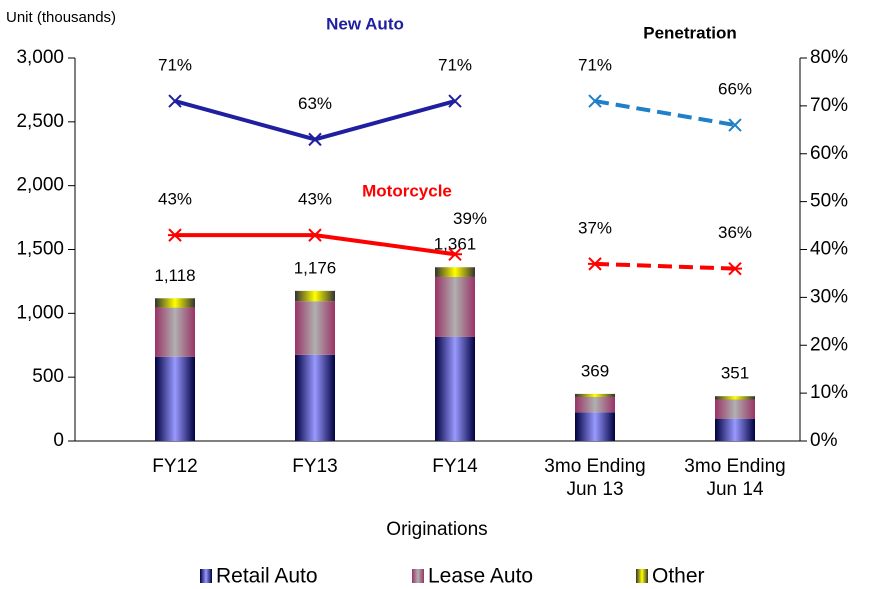 Image resolution: width=882 pixels, height=589 pixels. Describe the element at coordinates (365, 23) in the screenshot. I see `series-label: New Auto` at that location.